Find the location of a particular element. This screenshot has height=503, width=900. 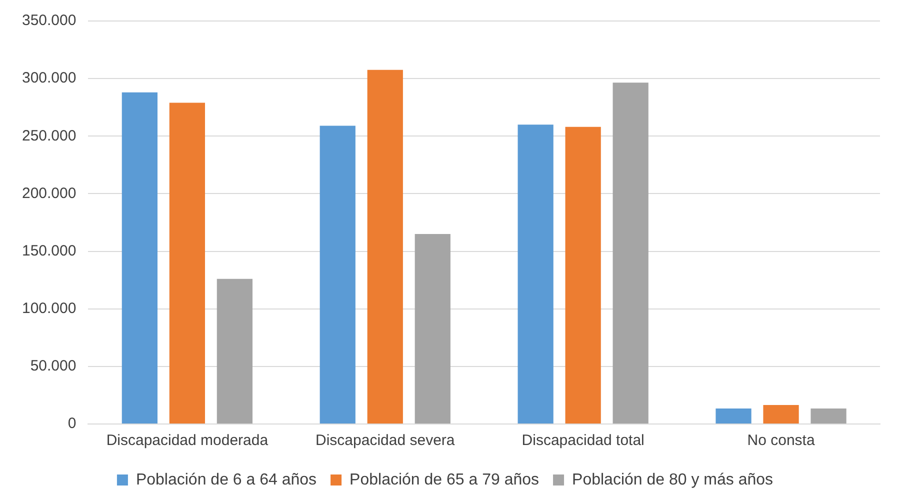

x-tick-label: Discapacidad total is located at coordinates (583, 441).